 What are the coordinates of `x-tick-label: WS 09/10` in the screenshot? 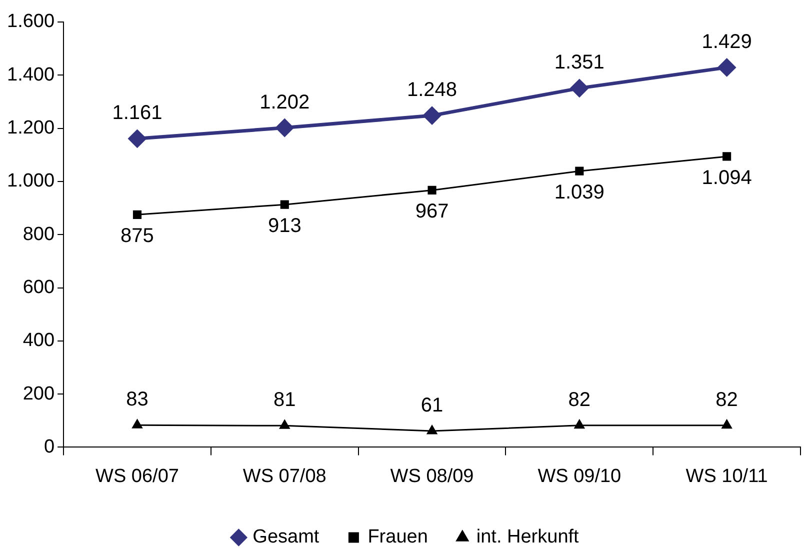 It's located at (580, 476).